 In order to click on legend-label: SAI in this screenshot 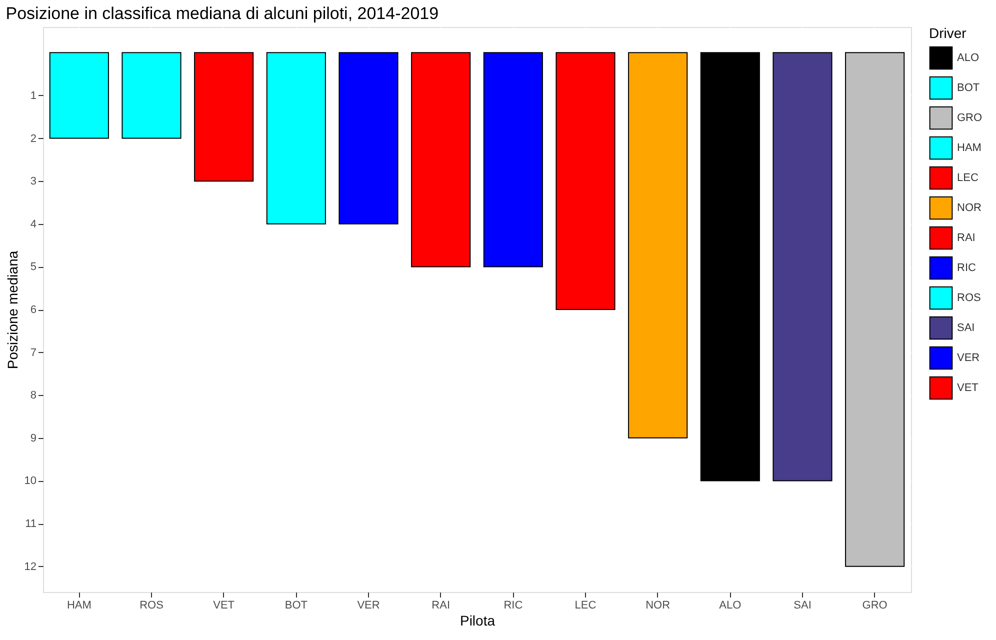, I will do `click(966, 328)`.